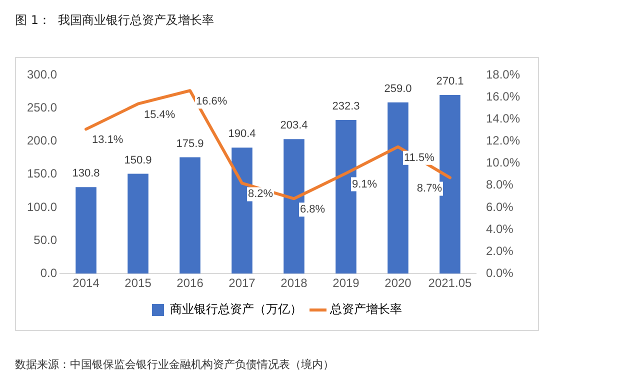  What do you see at coordinates (346, 106) in the screenshot?
I see `data-label: 232.3` at bounding box center [346, 106].